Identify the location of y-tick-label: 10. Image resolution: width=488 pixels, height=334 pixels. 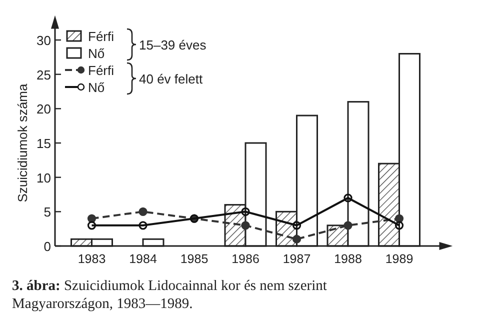
(43, 178).